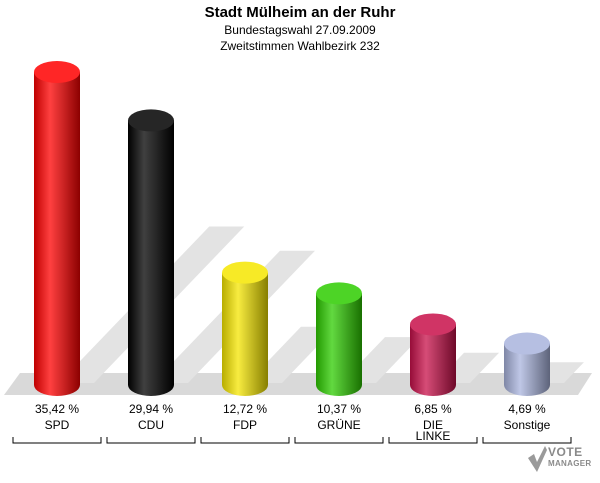  Describe the element at coordinates (245, 334) in the screenshot. I see `bar-fdp` at that location.